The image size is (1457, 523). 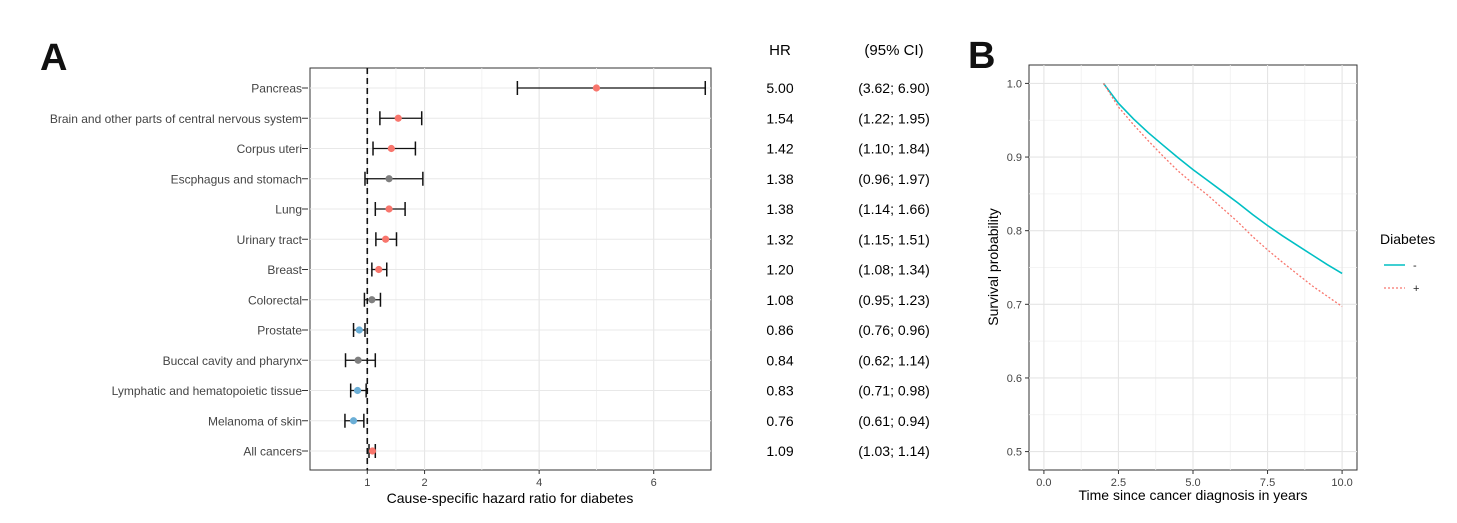 I want to click on forest-row: Escphagus and stomach, so click(x=297, y=178).